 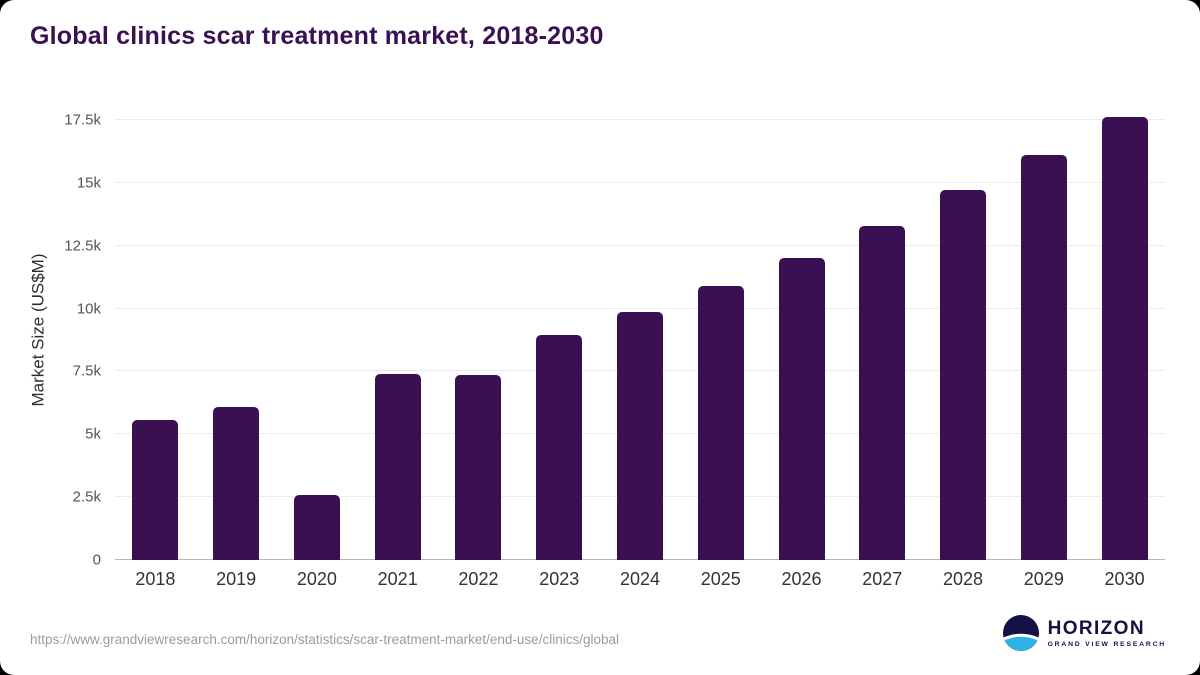 I want to click on bar-2022, so click(x=478, y=467).